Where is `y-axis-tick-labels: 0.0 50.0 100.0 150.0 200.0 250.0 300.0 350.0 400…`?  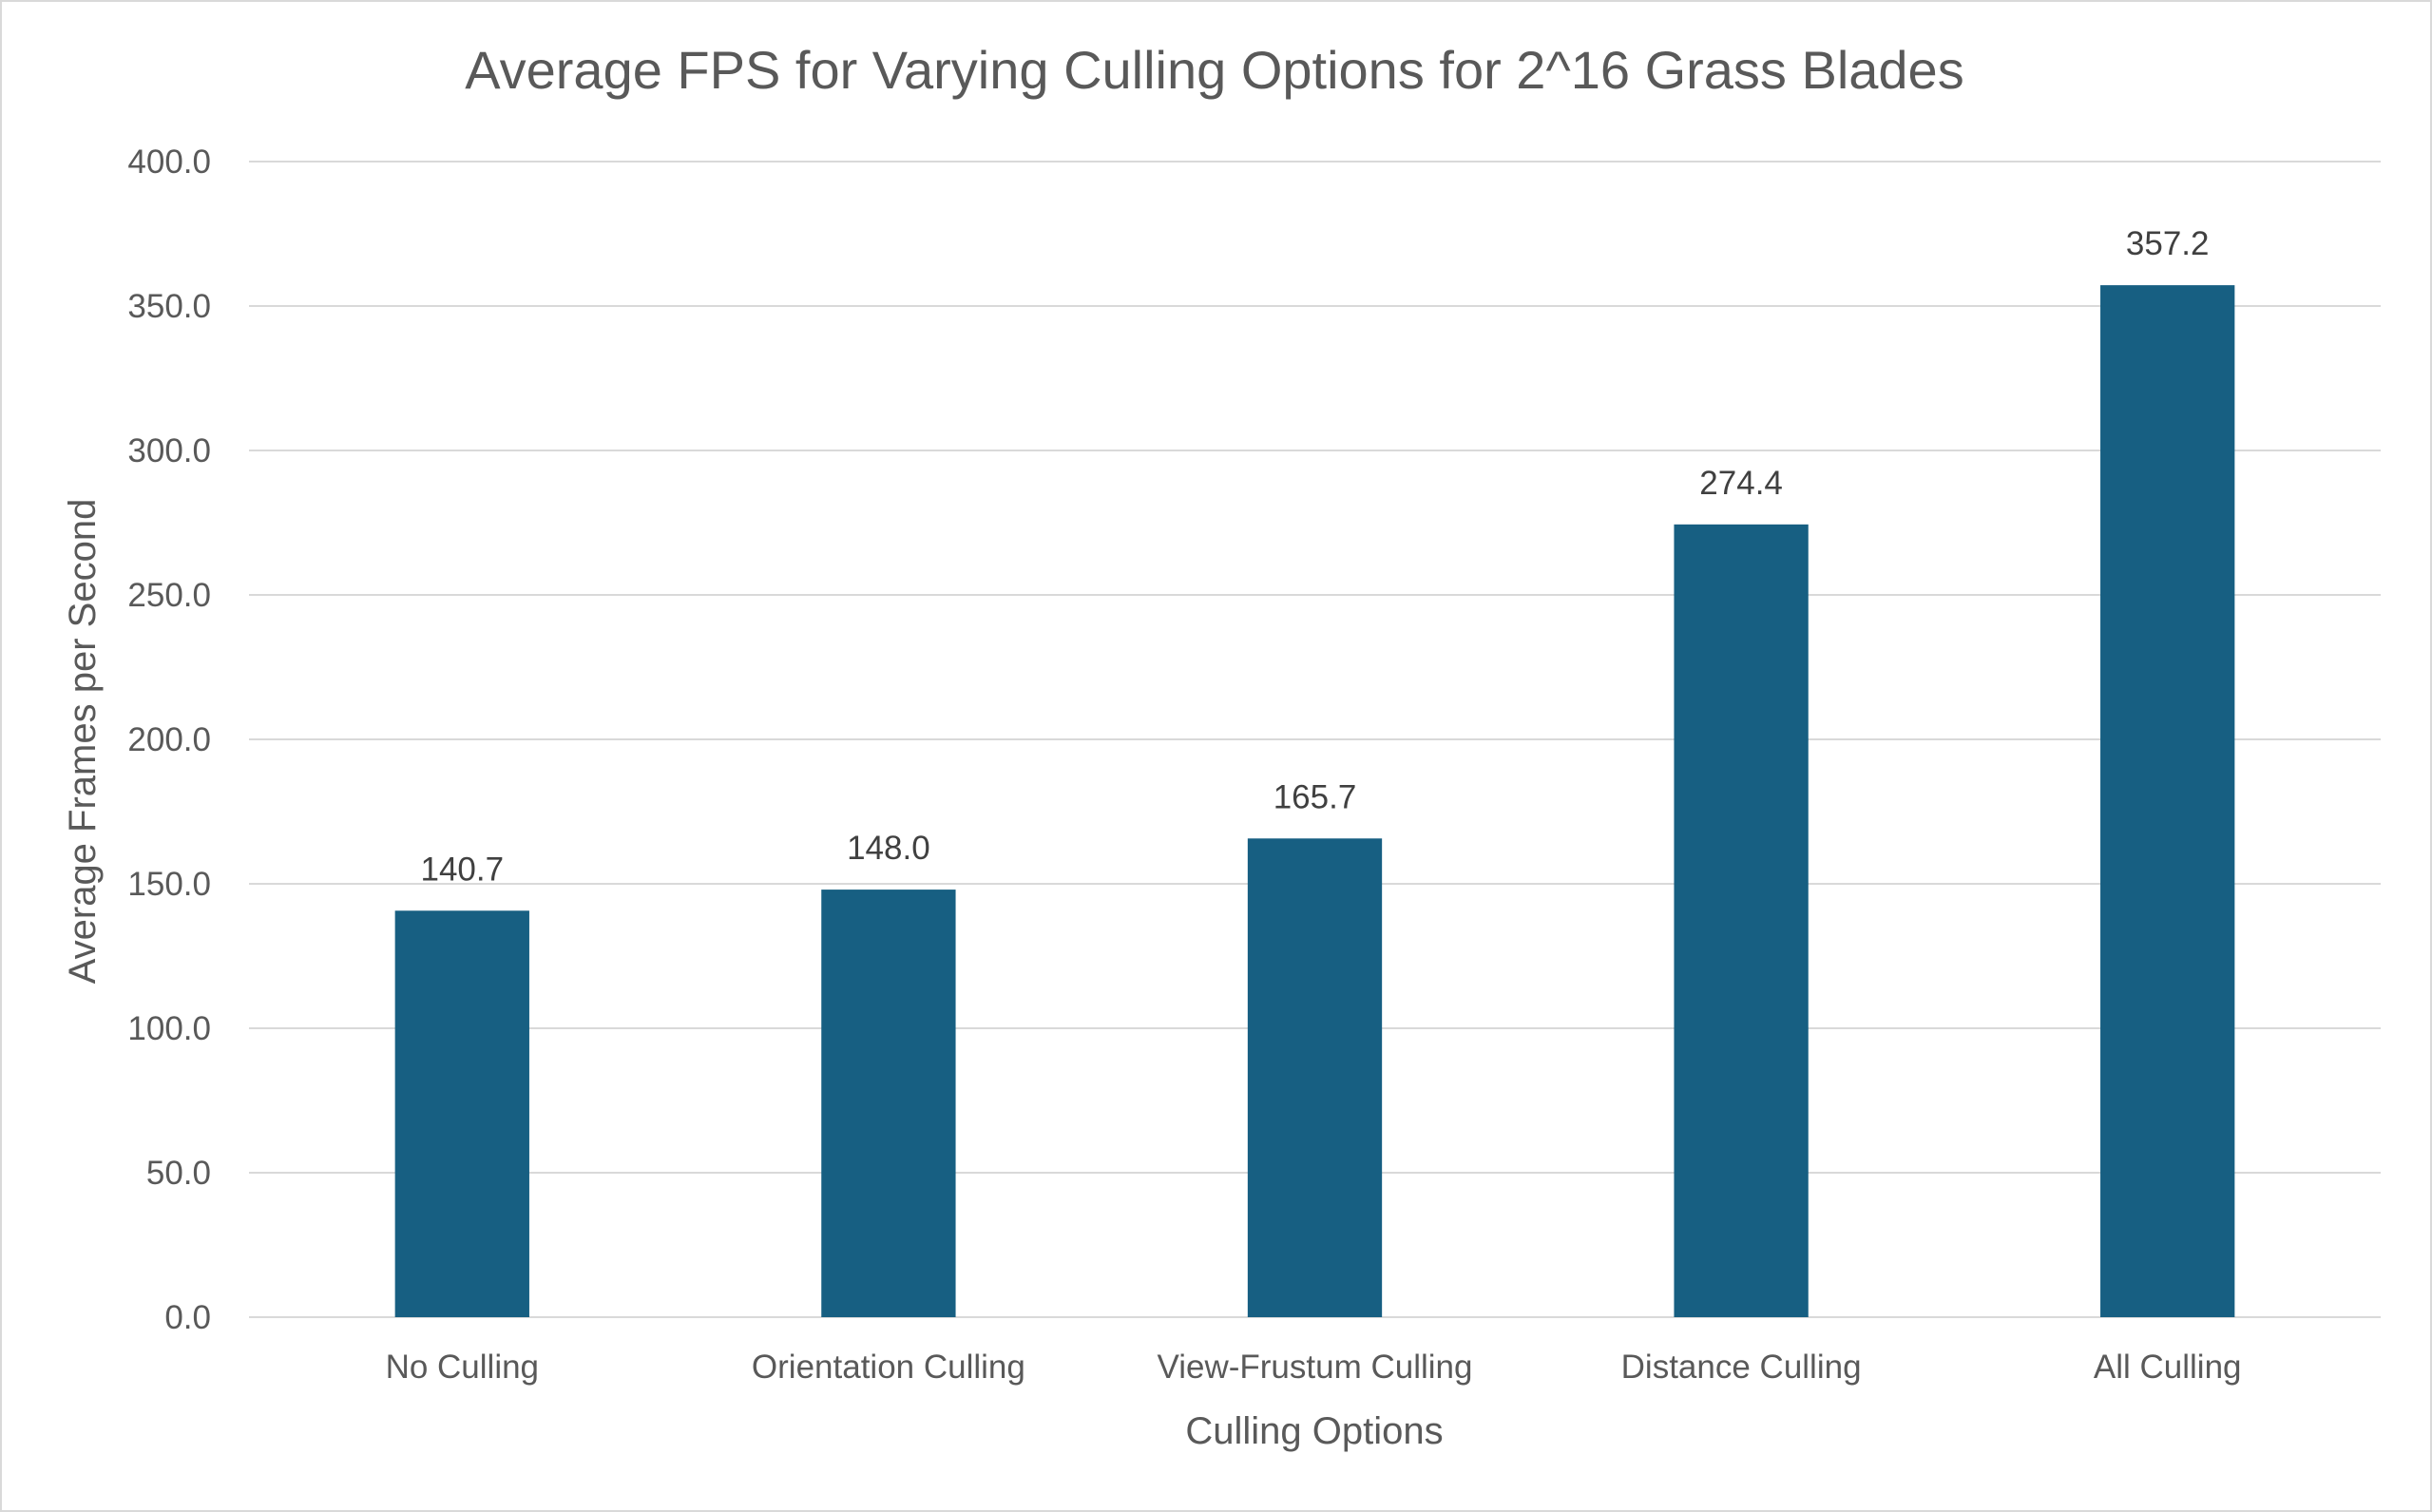
y-axis-tick-labels: 0.0 50.0 100.0 150.0 200.0 250.0 300.0 350.0 400… is located at coordinates (169, 740).